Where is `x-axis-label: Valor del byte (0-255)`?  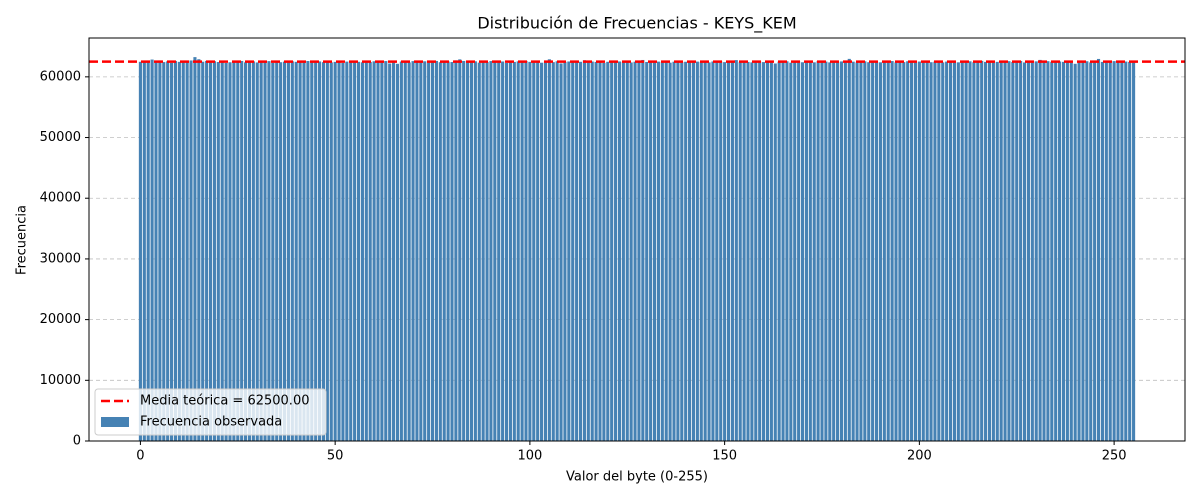 x-axis-label: Valor del byte (0-255) is located at coordinates (637, 477).